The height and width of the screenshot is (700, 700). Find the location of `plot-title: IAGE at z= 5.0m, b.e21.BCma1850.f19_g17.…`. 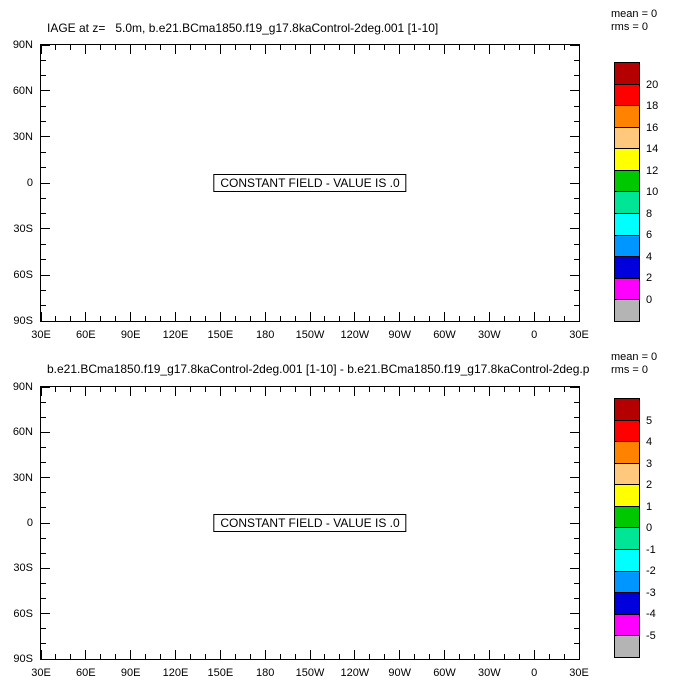

plot-title: IAGE at z= 5.0m, b.e21.BCma1850.f19_g17.… is located at coordinates (243, 28).